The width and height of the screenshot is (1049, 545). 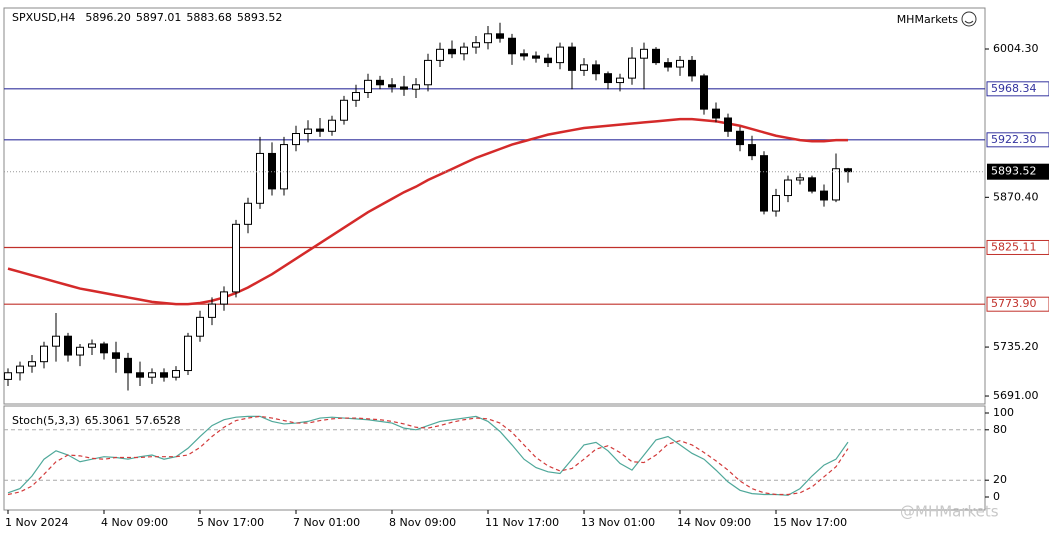 I want to click on y-tick-label: 6004.30, so click(x=1016, y=48).